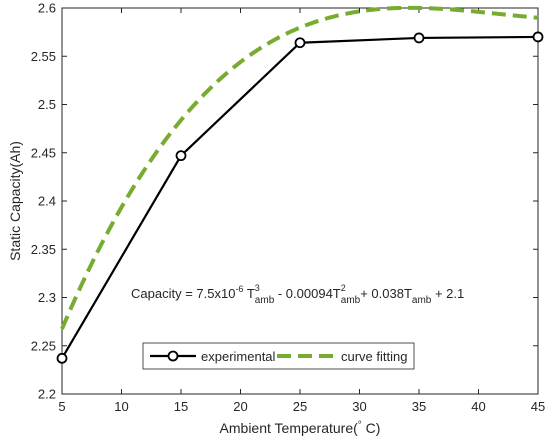 This screenshot has width=550, height=443. What do you see at coordinates (47, 394) in the screenshot?
I see `y-tick-label: 2.2` at bounding box center [47, 394].